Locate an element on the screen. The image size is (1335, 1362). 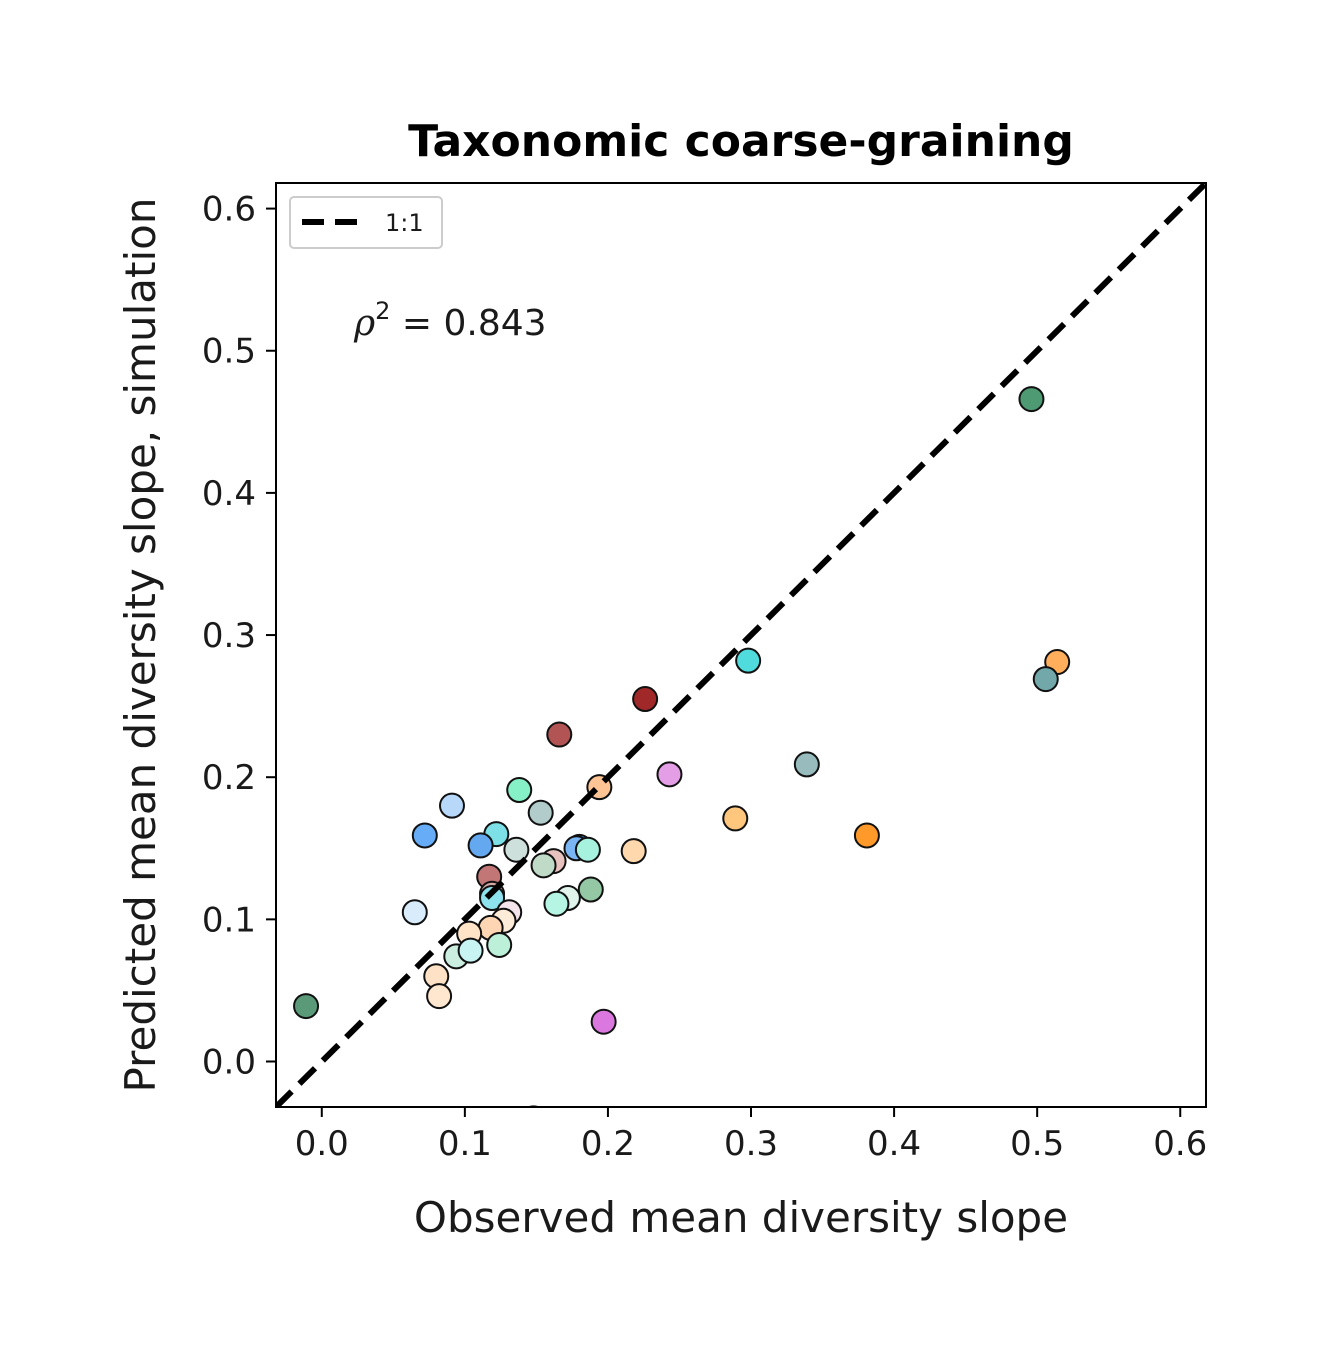
rho-symbol: ρ is located at coordinates (364, 323).